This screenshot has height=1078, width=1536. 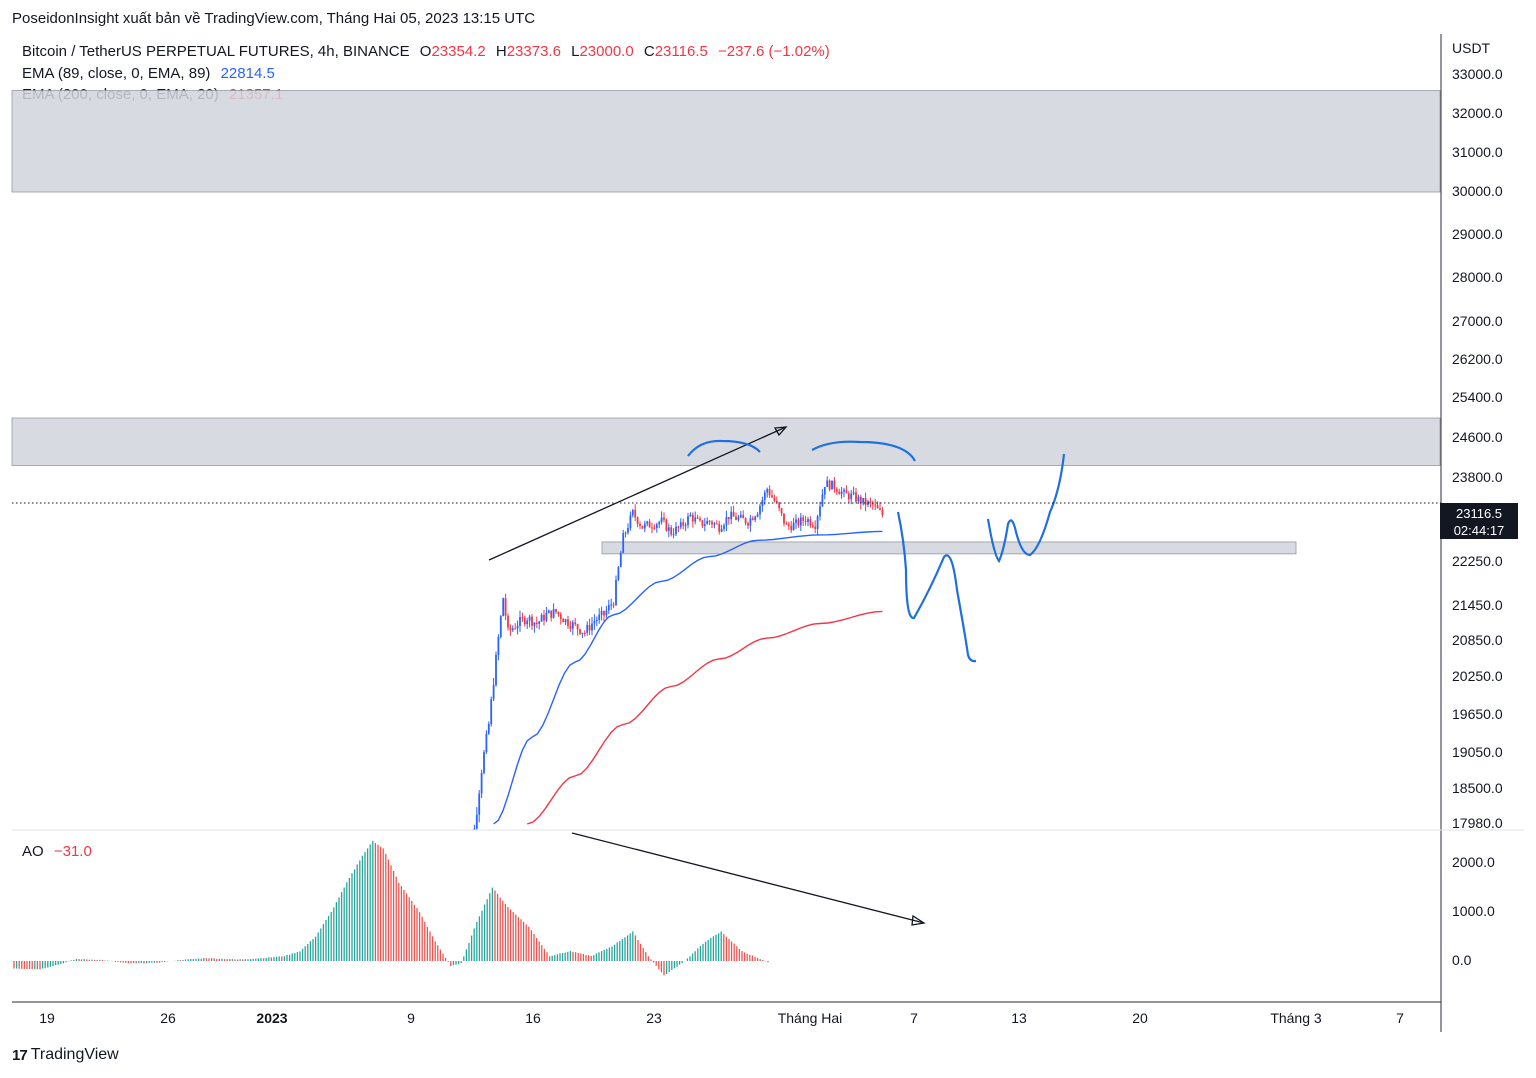 I want to click on tradingview-mark-icon: 17, so click(x=20, y=1055).